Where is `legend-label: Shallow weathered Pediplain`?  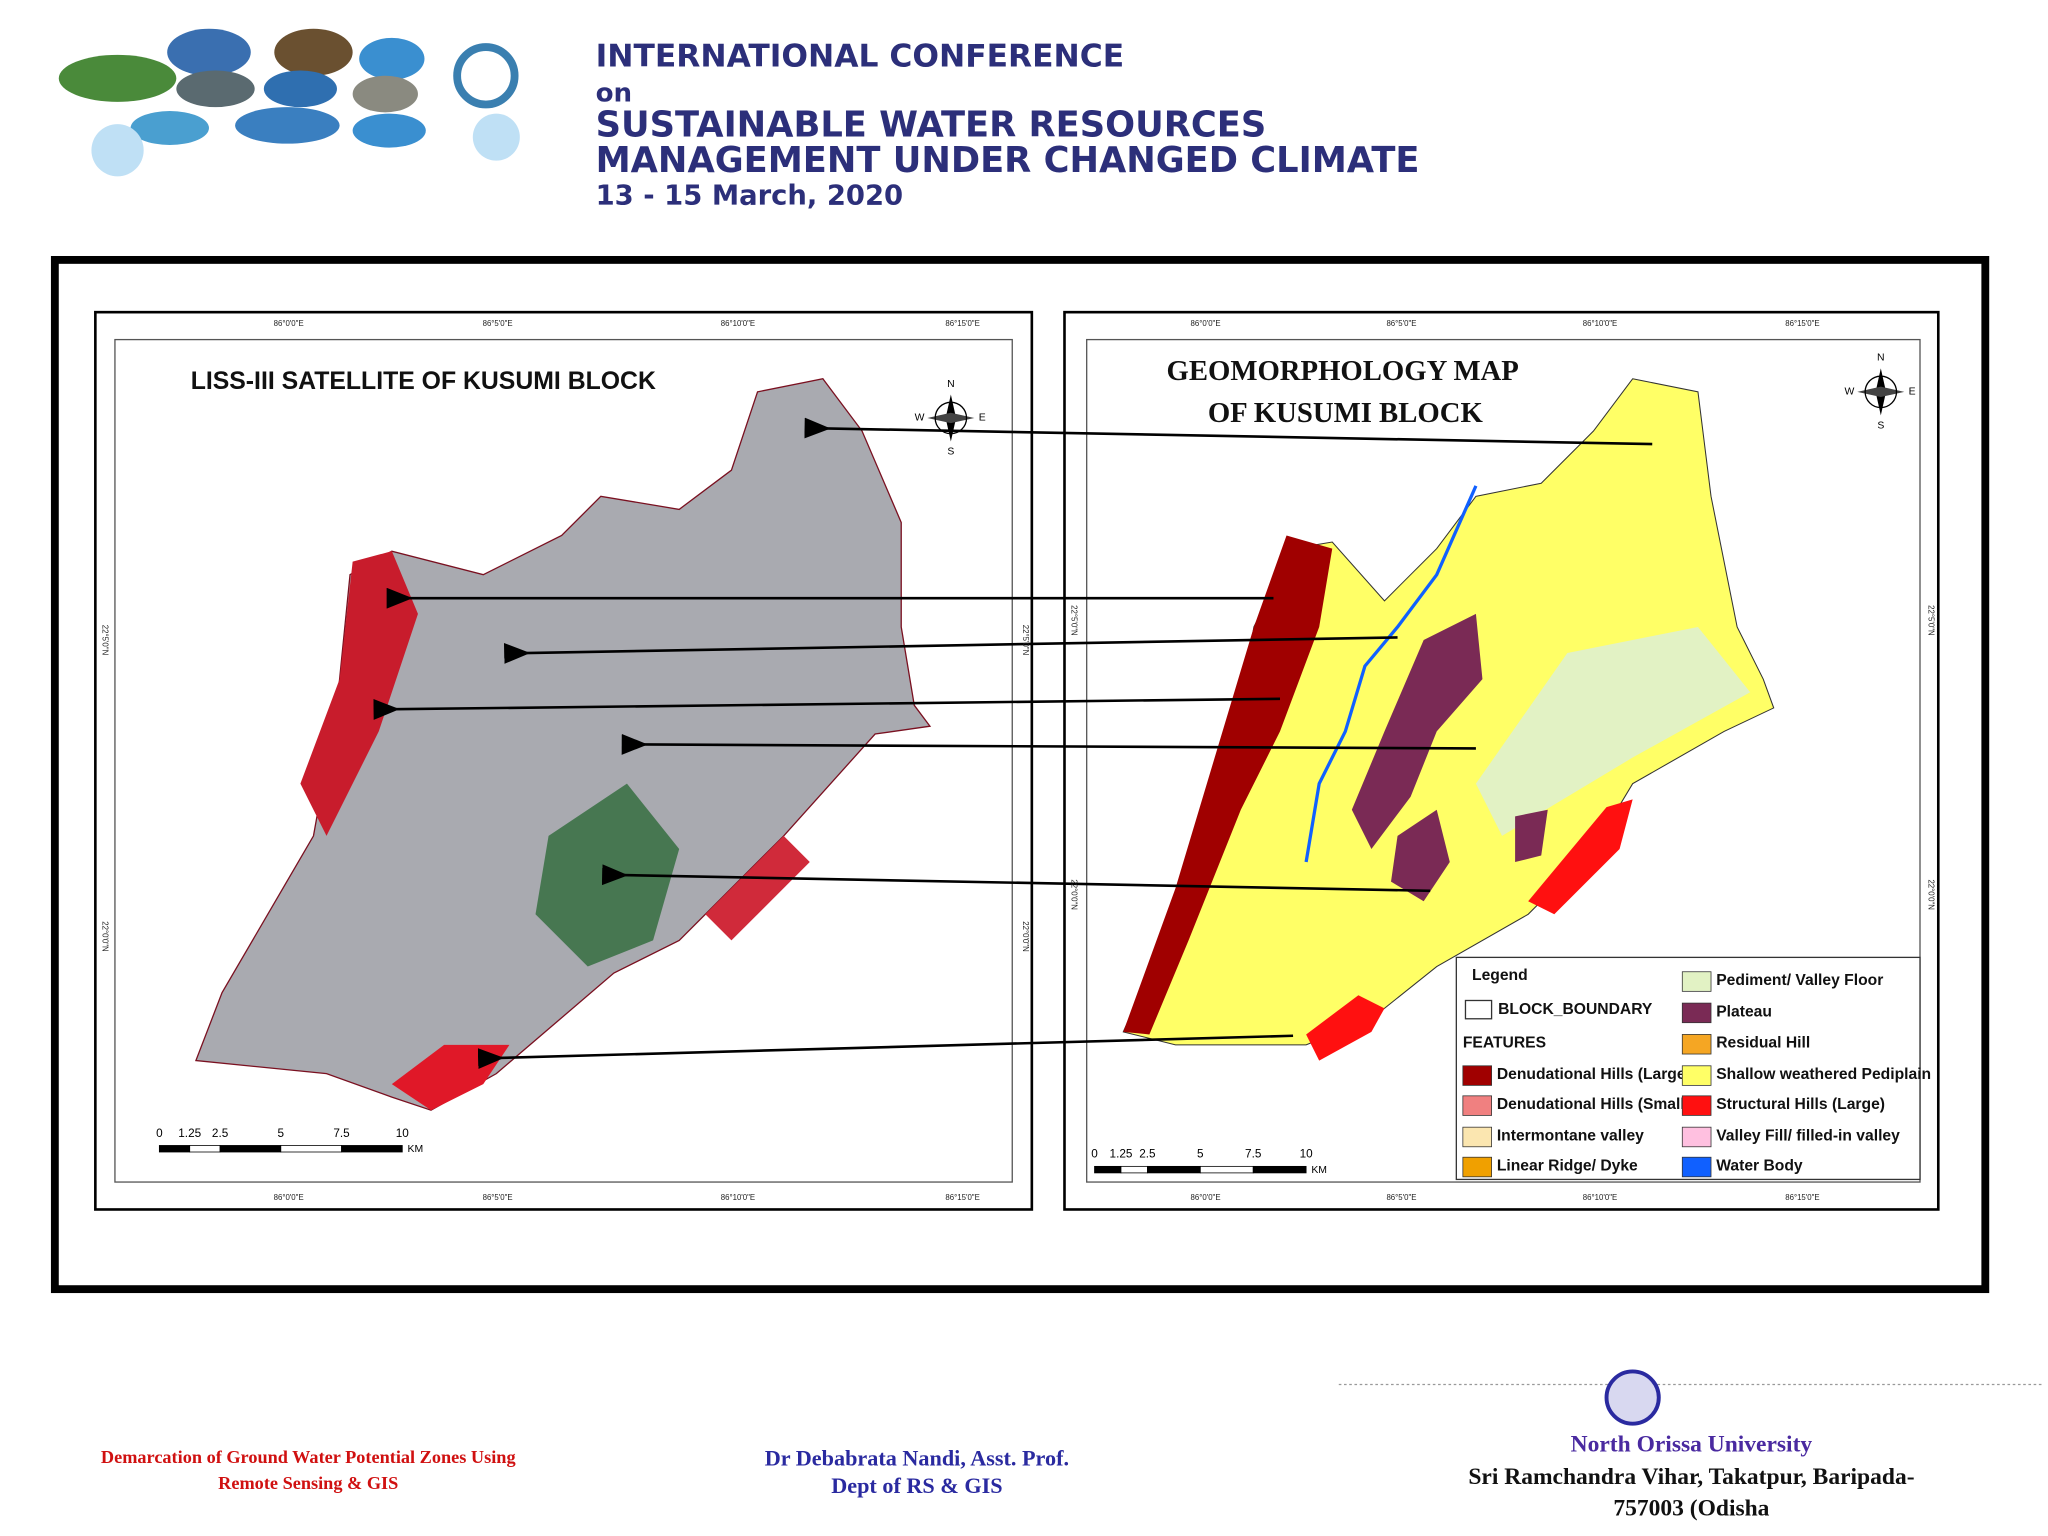 legend-label: Shallow weathered Pediplain is located at coordinates (1823, 1074).